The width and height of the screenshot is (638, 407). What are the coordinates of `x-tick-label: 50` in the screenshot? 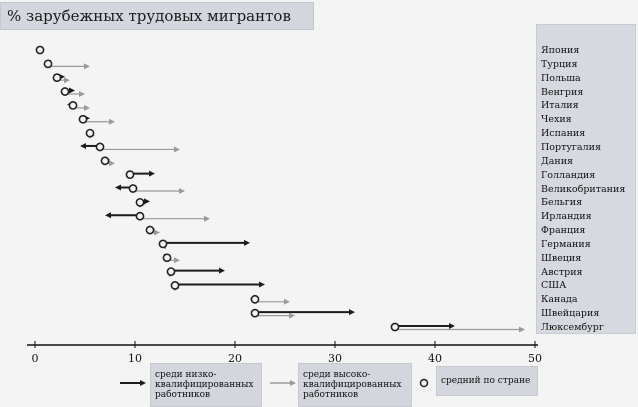 It's located at (535, 358).